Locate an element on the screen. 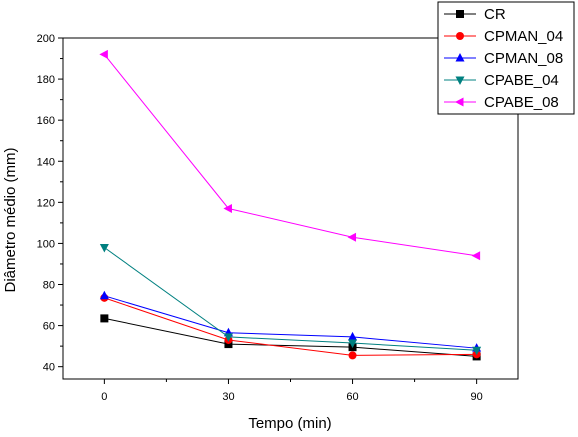 This screenshot has height=437, width=578. legend-item-cpman-04: CPMAN_04 is located at coordinates (503, 36).